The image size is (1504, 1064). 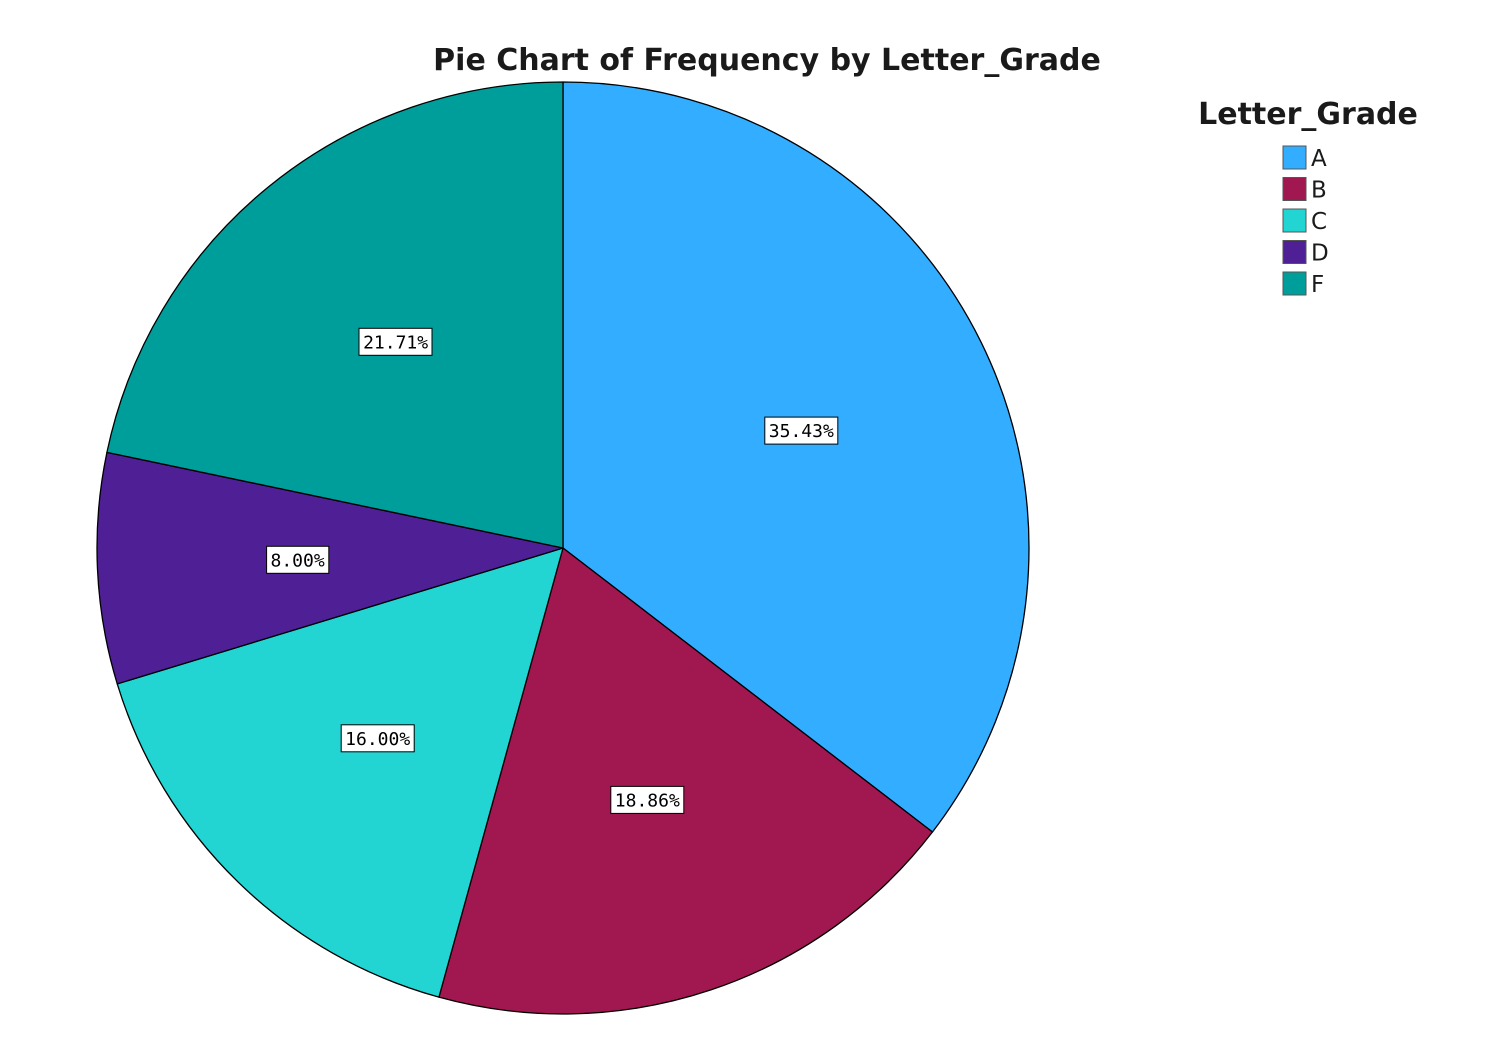 What do you see at coordinates (340, 772) in the screenshot?
I see `pie-slice-c` at bounding box center [340, 772].